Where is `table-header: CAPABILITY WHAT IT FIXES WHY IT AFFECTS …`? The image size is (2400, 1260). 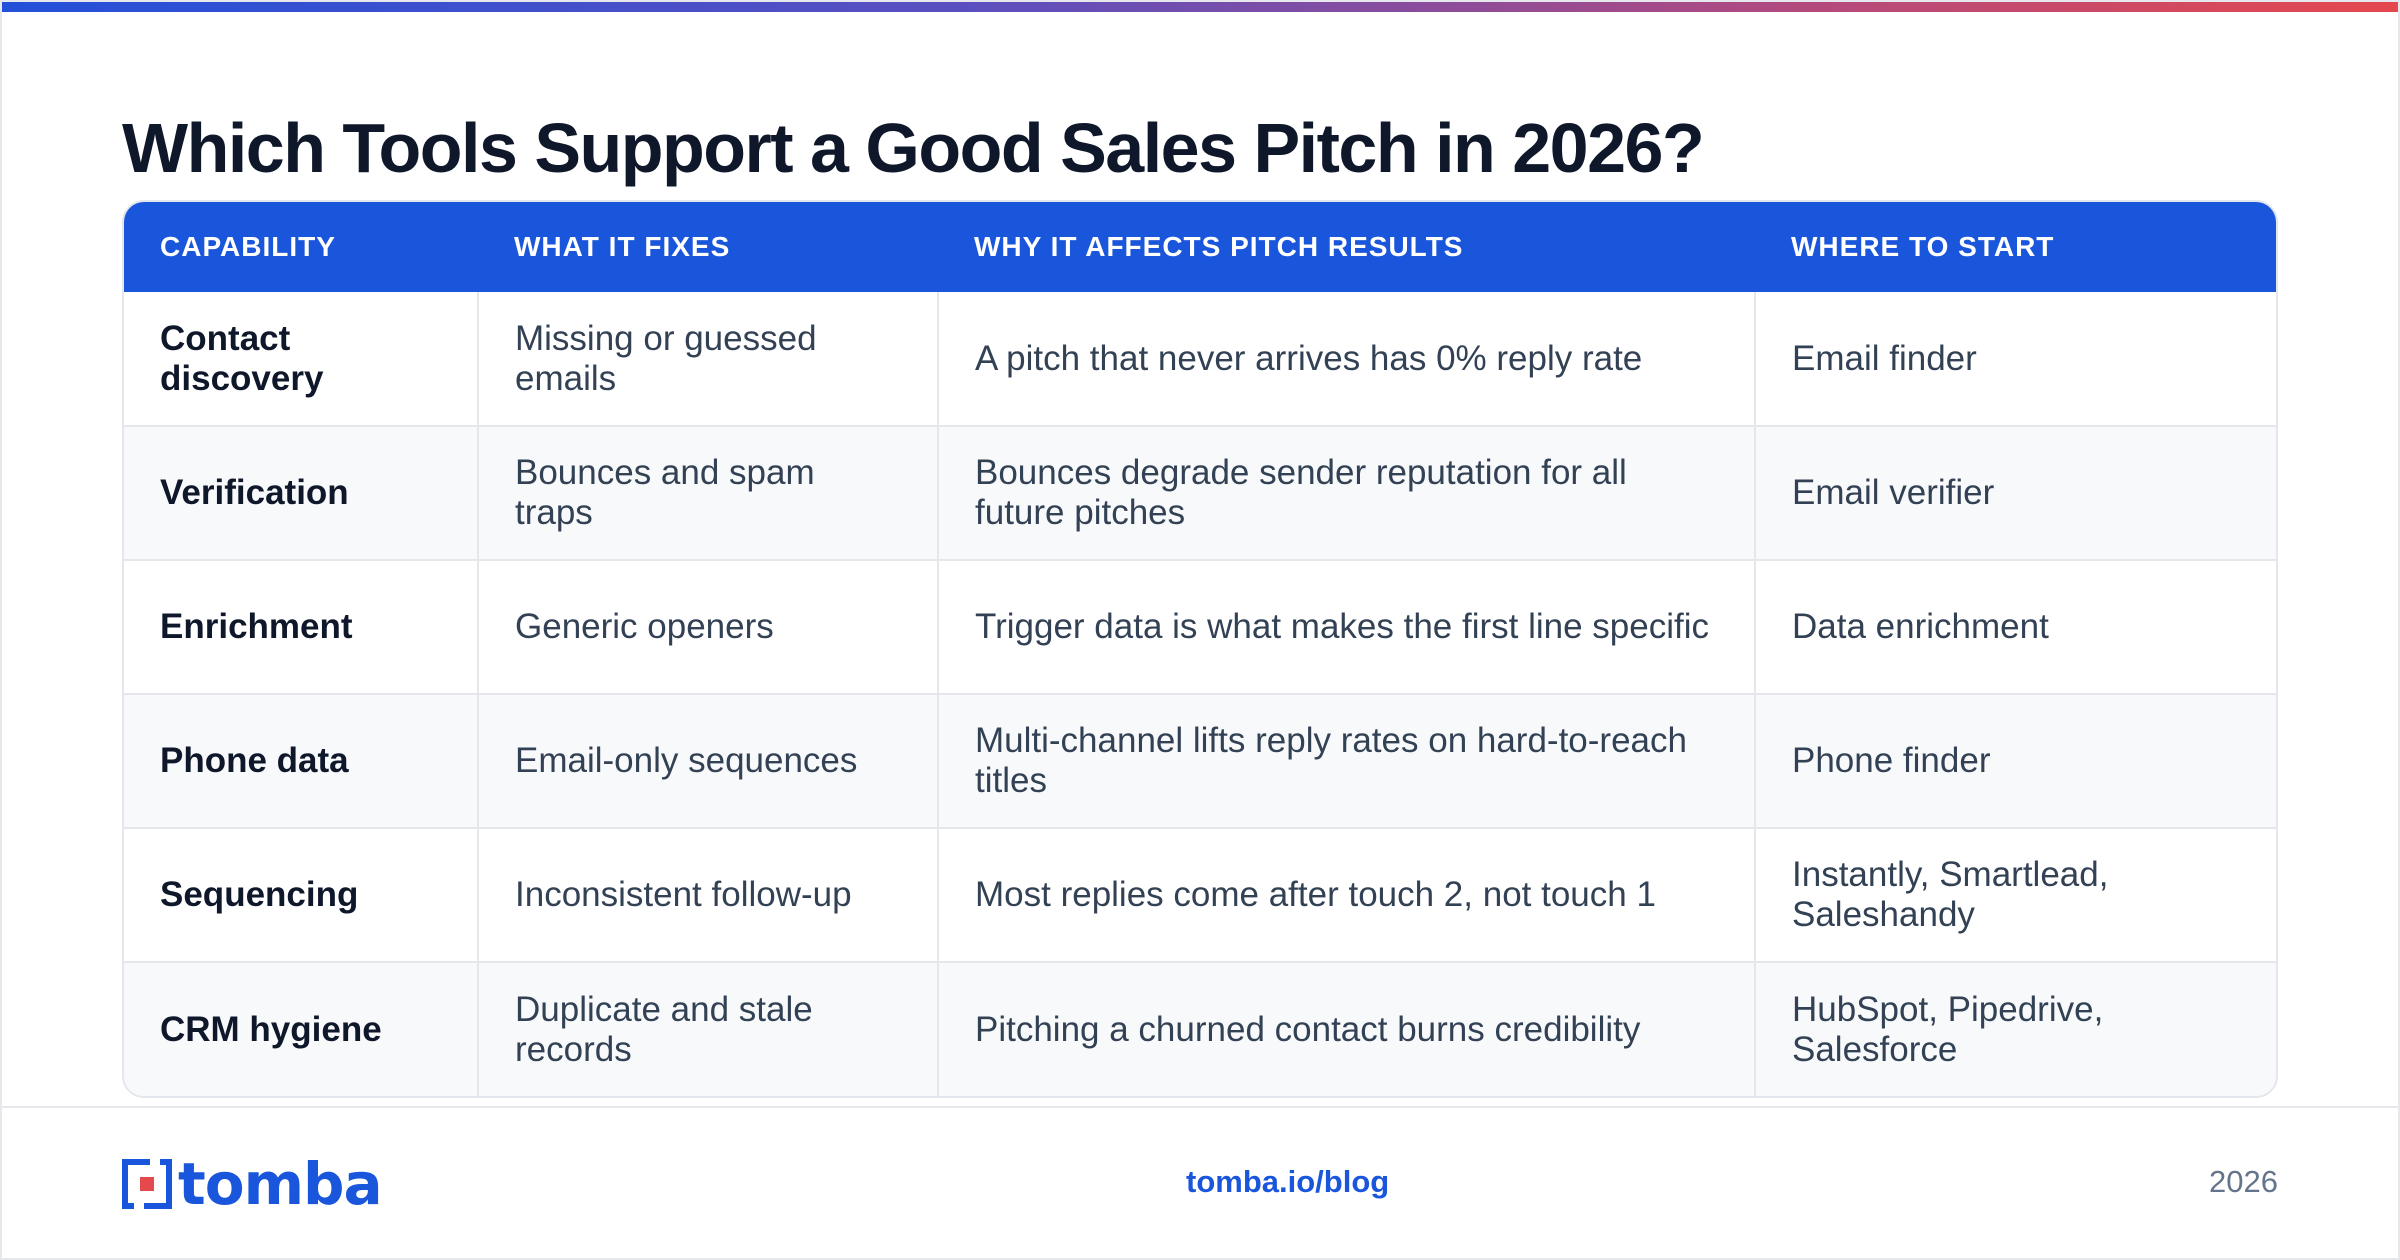
table-header: CAPABILITY WHAT IT FIXES WHY IT AFFECTS … is located at coordinates (1200, 247).